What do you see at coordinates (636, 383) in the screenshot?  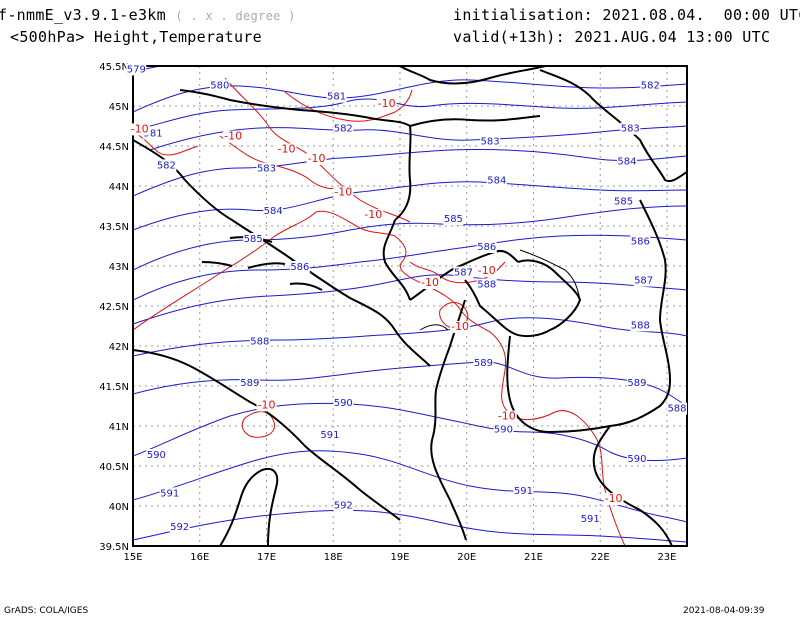 I see `height-label: 589` at bounding box center [636, 383].